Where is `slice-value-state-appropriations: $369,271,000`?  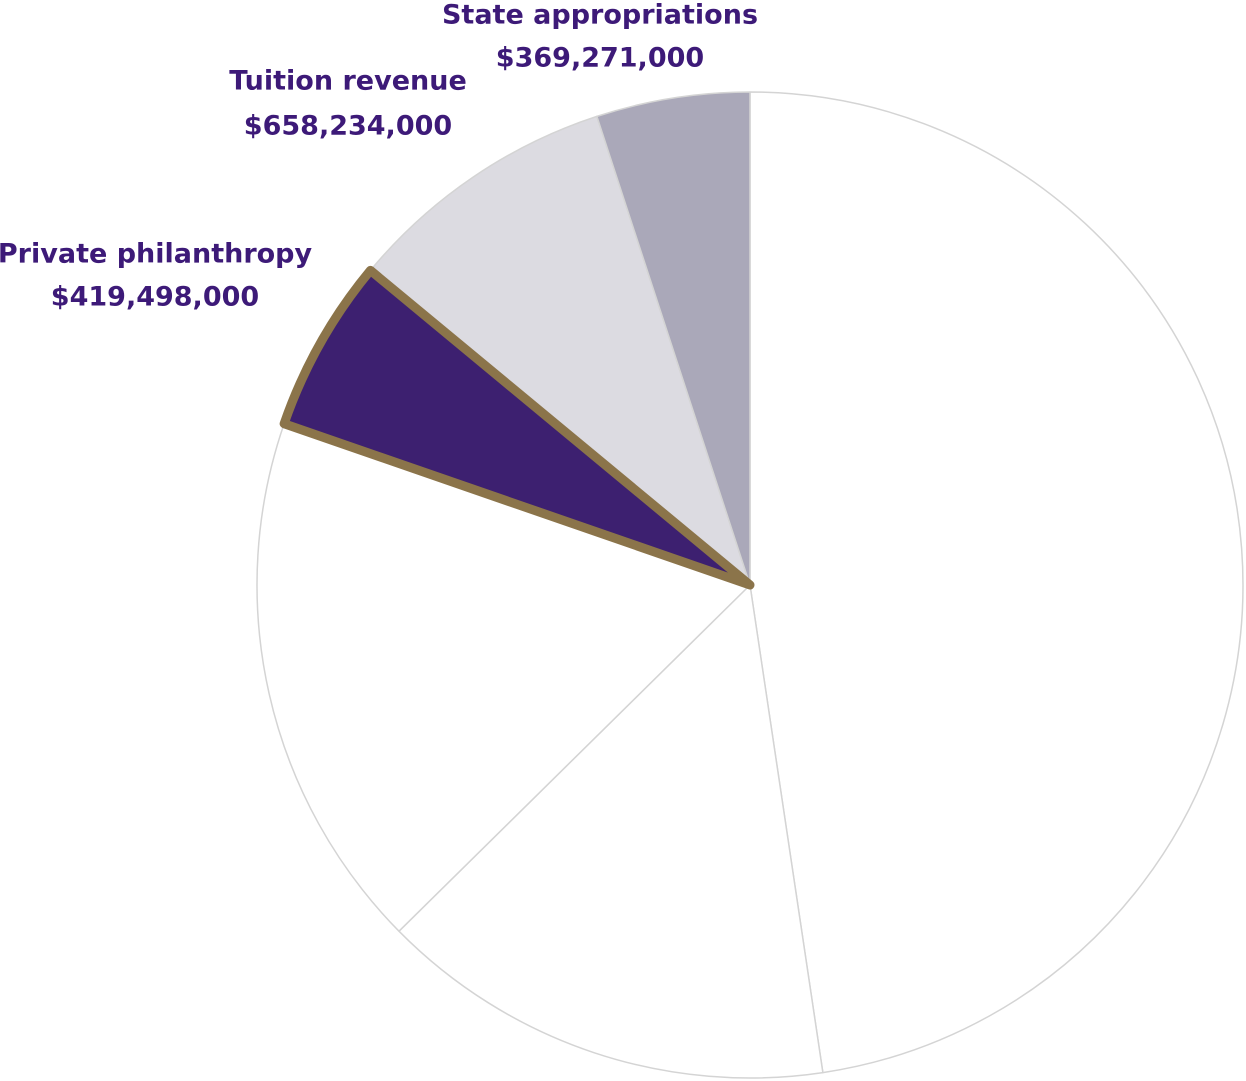 slice-value-state-appropriations: $369,271,000 is located at coordinates (600, 58).